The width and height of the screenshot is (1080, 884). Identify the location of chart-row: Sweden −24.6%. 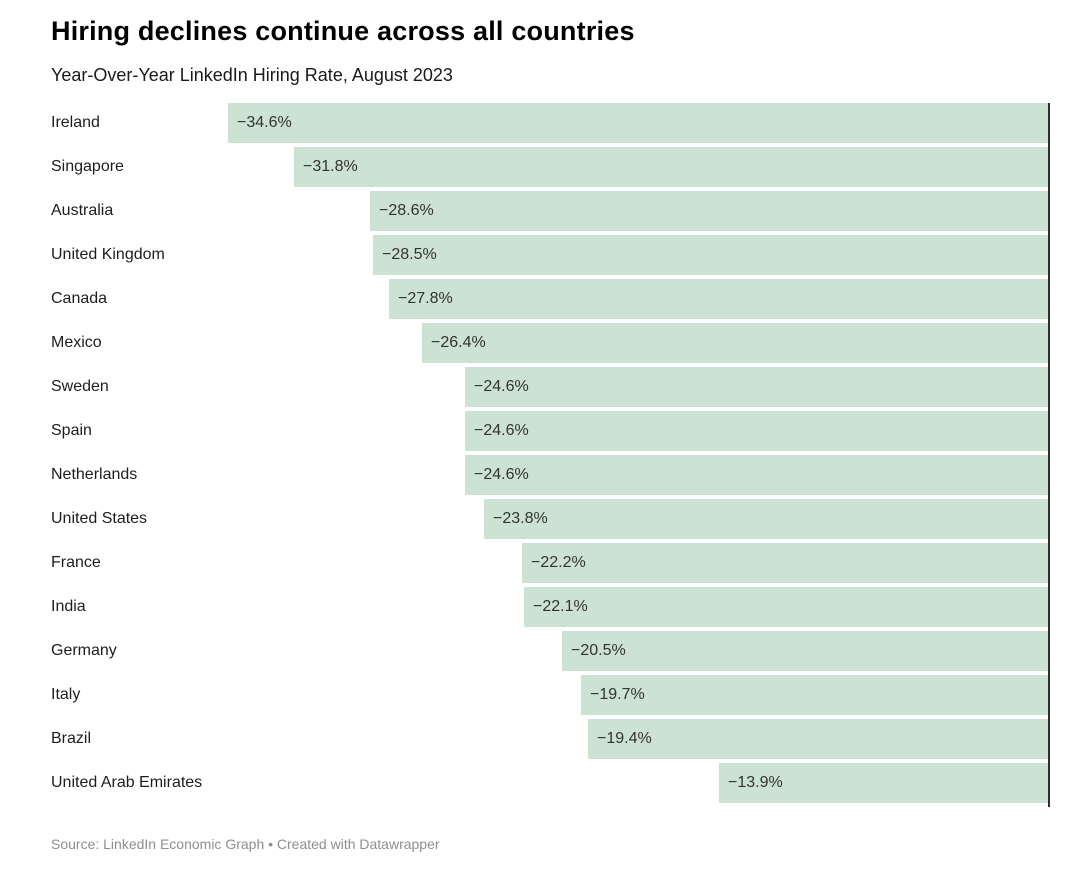
(540, 387).